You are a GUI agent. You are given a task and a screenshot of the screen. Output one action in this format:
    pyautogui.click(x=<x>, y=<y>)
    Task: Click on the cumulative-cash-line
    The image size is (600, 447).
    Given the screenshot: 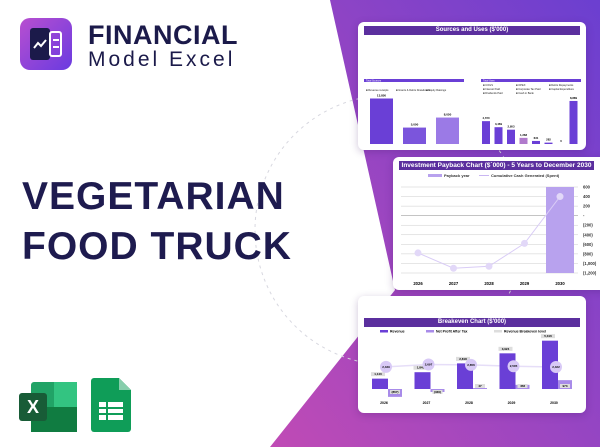 What is the action you would take?
    pyautogui.click(x=489, y=232)
    